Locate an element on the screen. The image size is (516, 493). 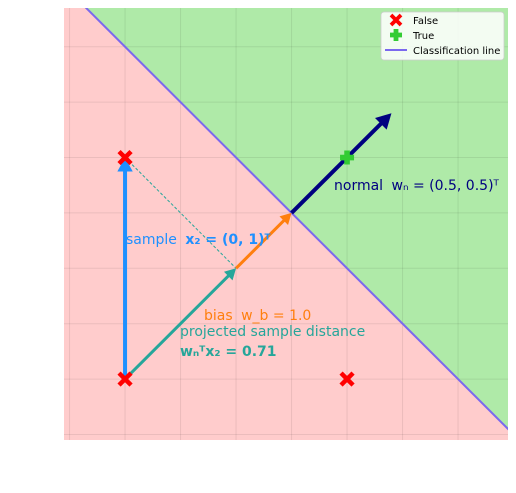
bias-label-math: w_b = 1.0 is located at coordinates (276, 316).